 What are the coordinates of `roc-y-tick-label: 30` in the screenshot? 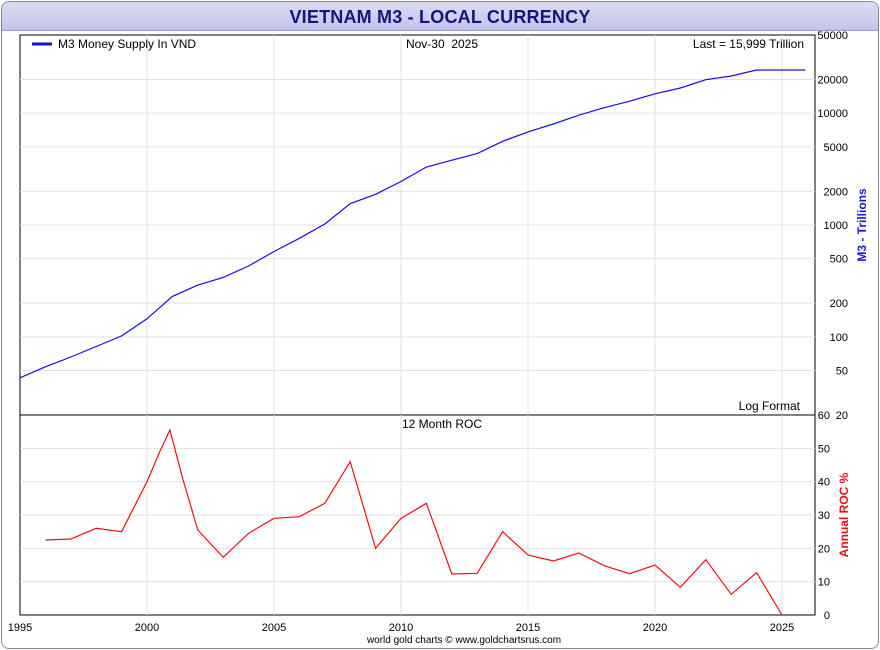 It's located at (824, 516).